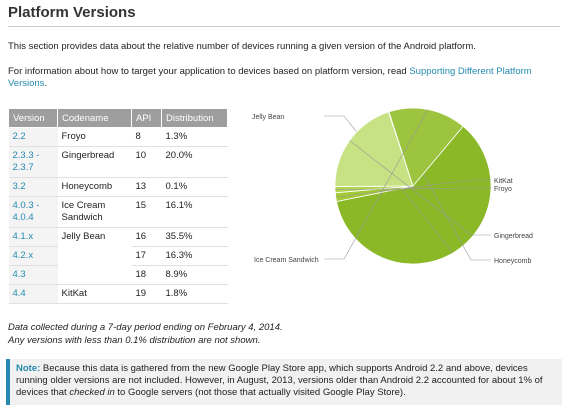 The height and width of the screenshot is (411, 568). I want to click on codename-cell: KitKat, so click(94, 294).